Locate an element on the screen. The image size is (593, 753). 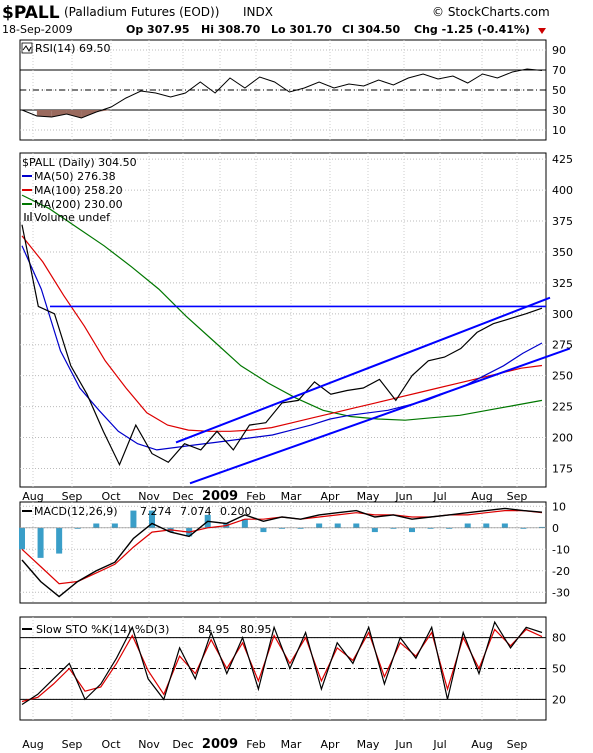
y-tick-label: 425 is located at coordinates (562, 159).